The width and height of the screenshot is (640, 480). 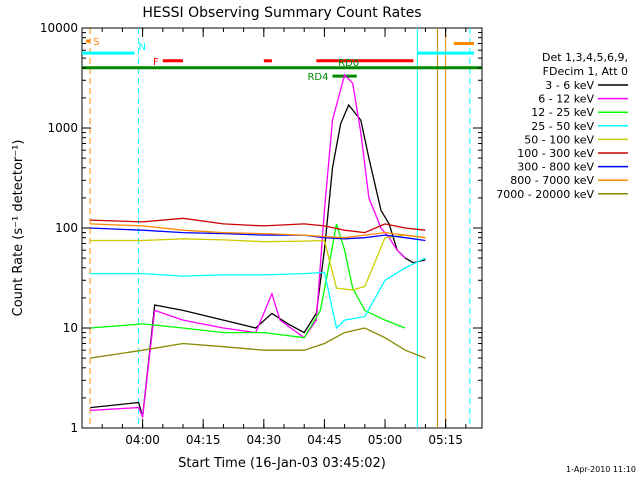 I want to click on legend-label-7: 800 - 7000 keV, so click(x=552, y=180).